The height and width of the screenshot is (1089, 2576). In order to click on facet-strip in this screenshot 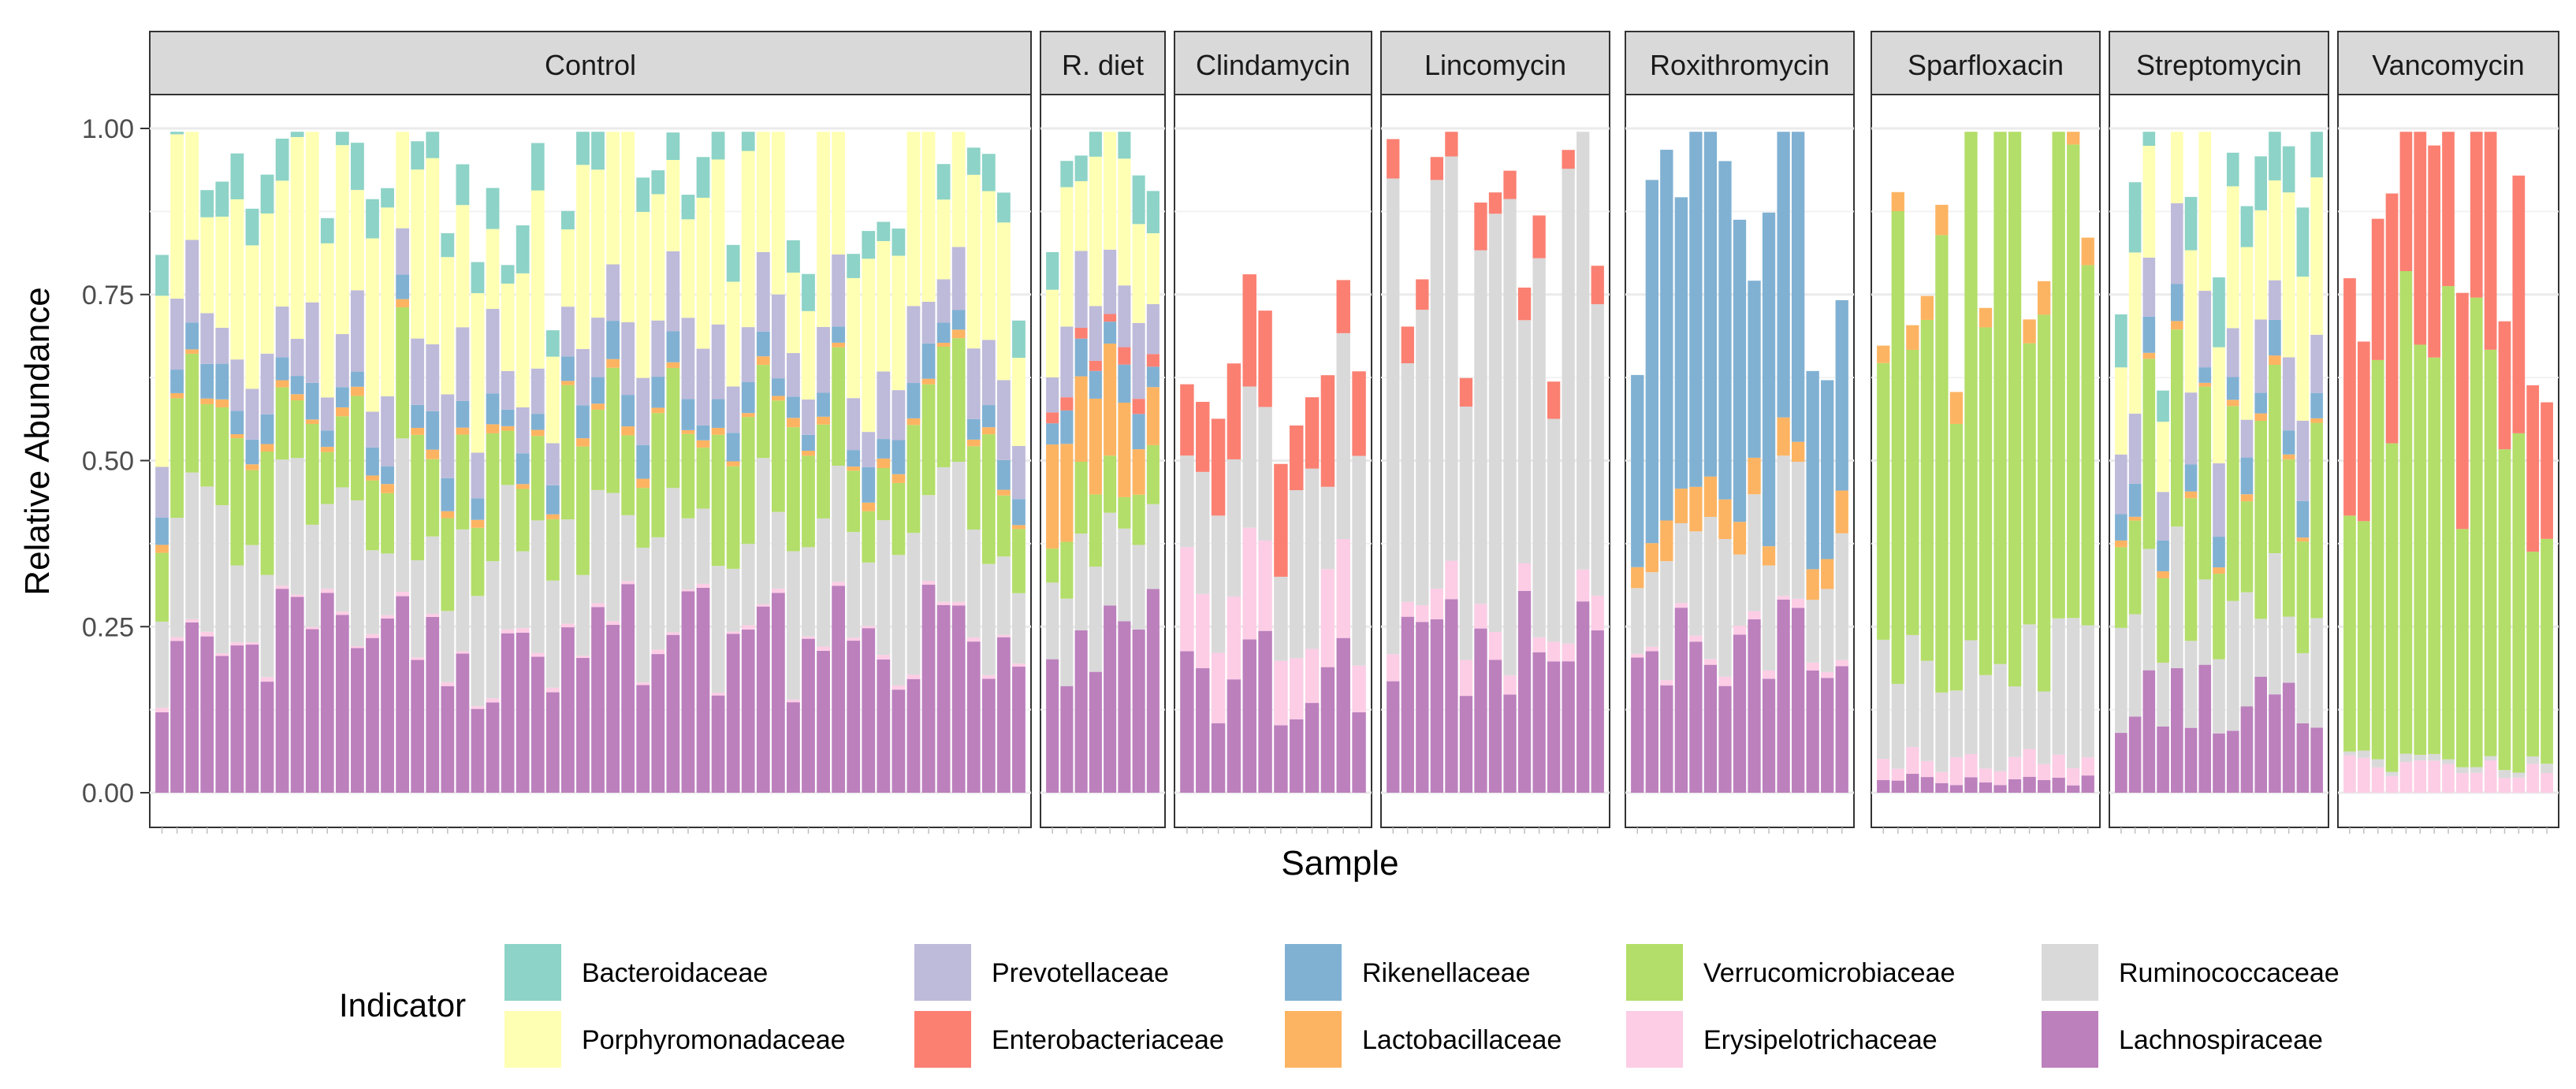, I will do `click(2448, 65)`.